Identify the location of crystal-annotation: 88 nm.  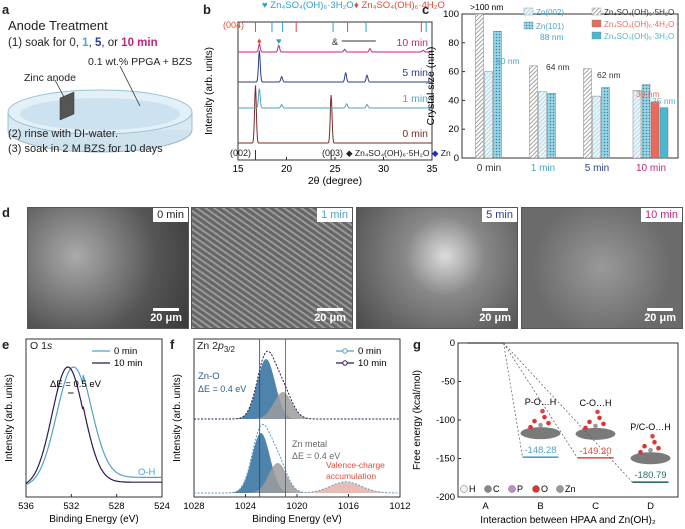
(552, 37).